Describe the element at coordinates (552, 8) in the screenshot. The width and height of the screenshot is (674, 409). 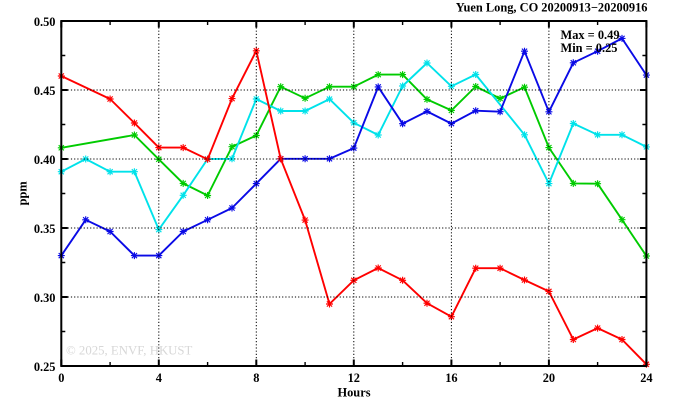
I see `svg-text:Yuen Long, CO 20200913−2020091: Yuen Long, CO 20200913−20200916` at that location.